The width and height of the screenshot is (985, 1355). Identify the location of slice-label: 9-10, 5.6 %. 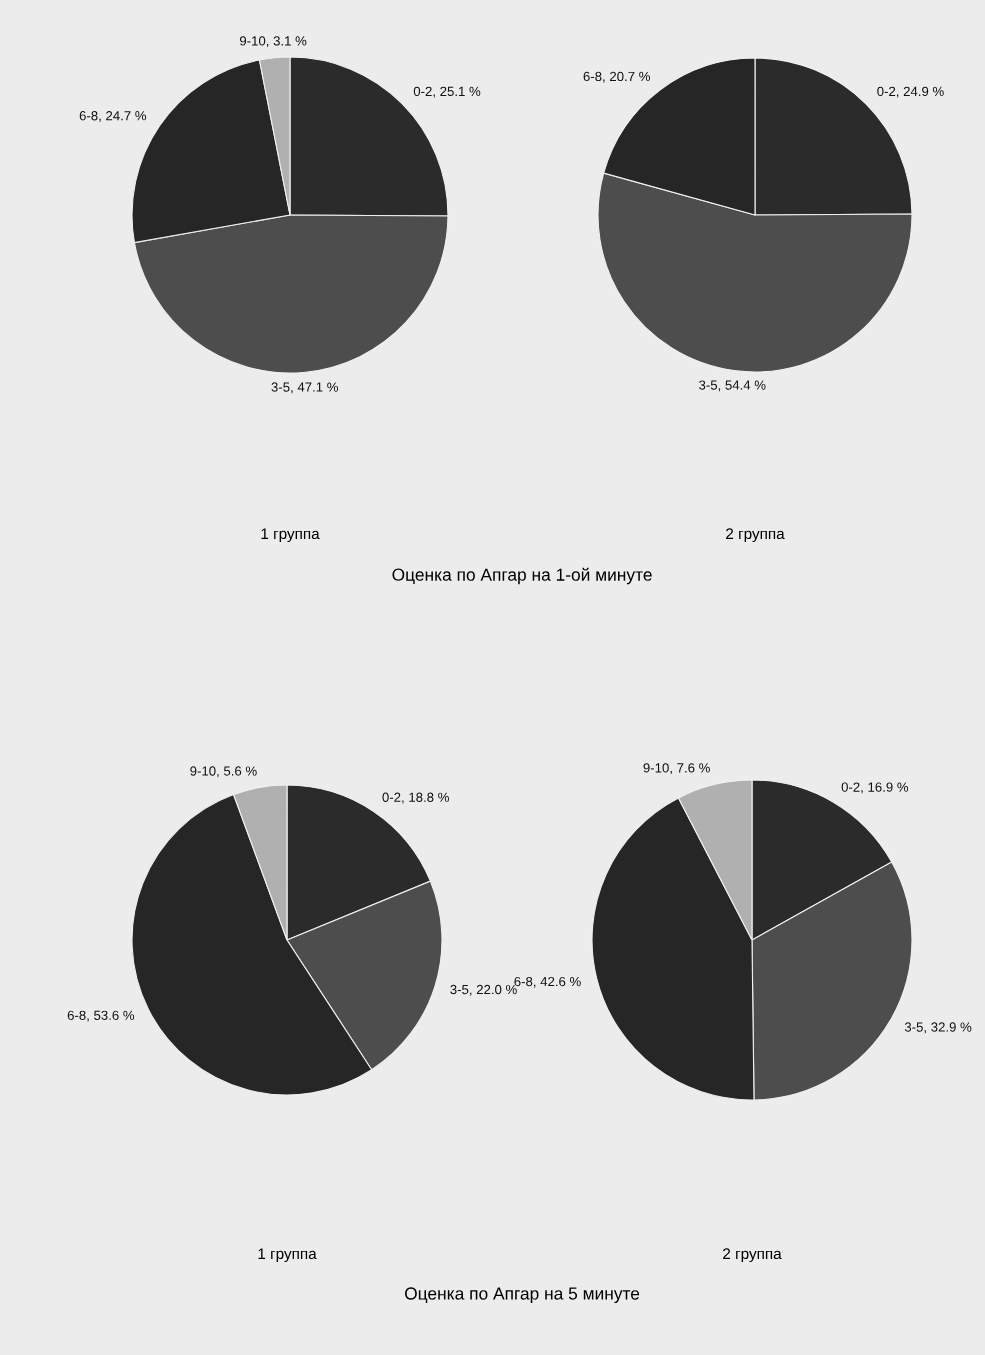
(223, 772).